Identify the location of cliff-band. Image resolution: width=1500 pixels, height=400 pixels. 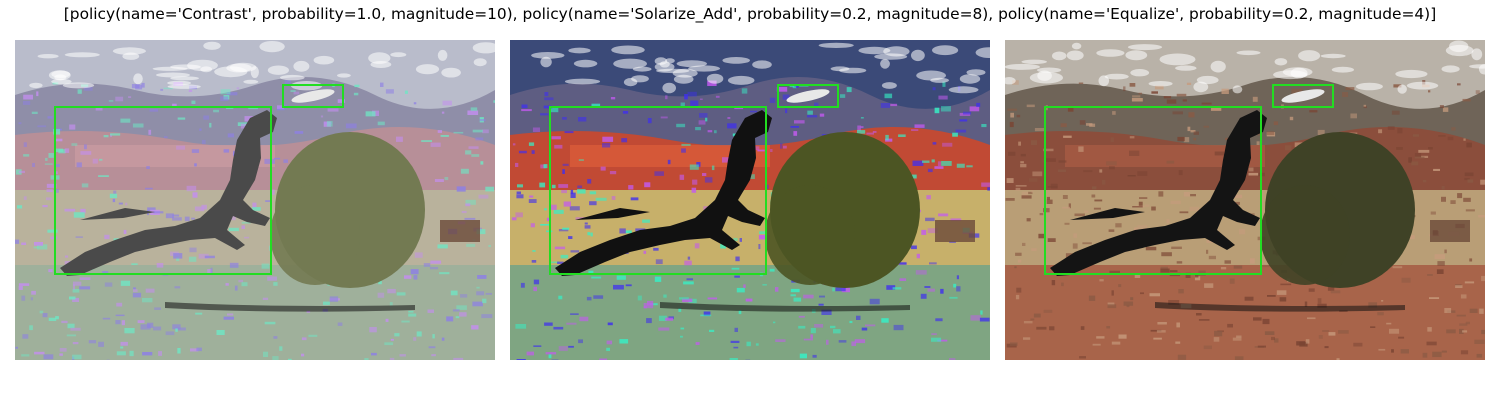
(670, 156).